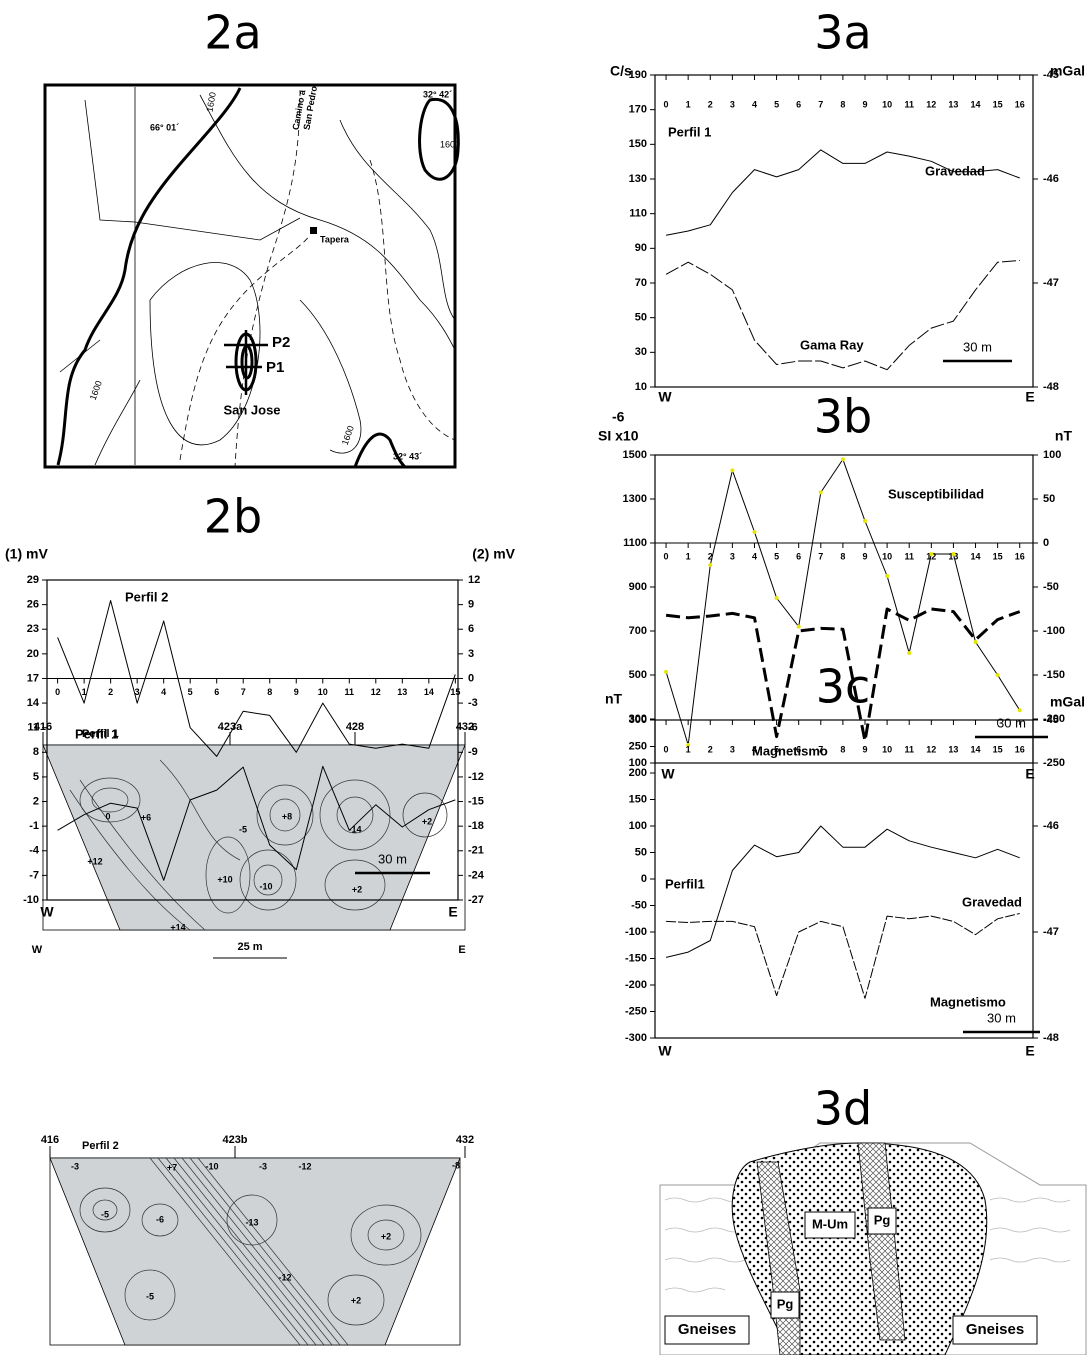  Describe the element at coordinates (638, 214) in the screenshot. I see `y-tick-label: 110` at that location.